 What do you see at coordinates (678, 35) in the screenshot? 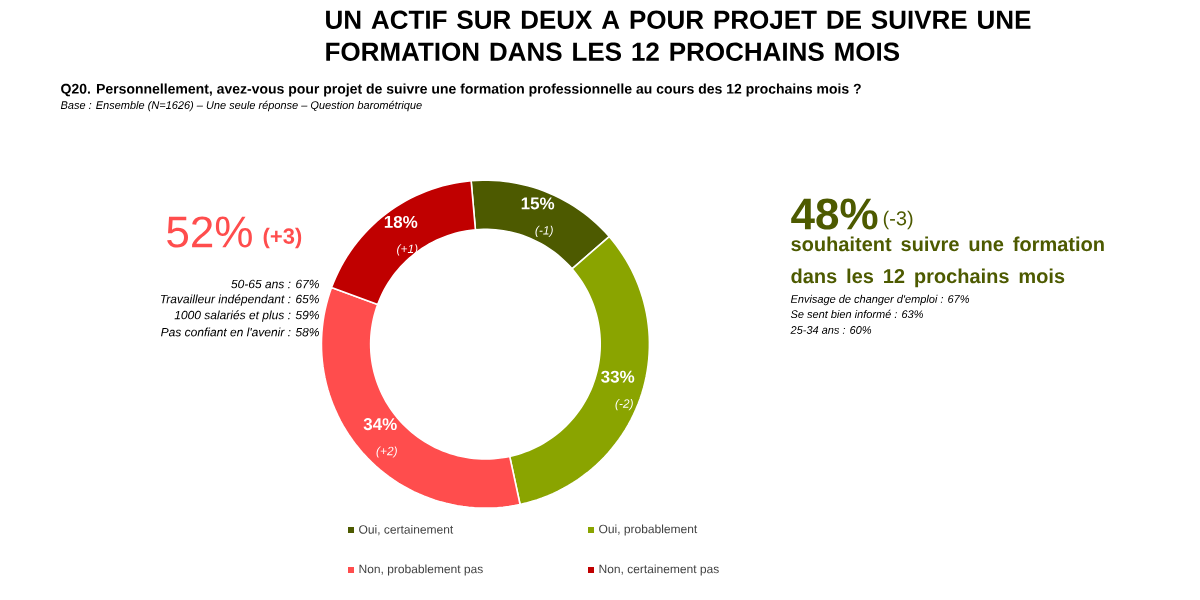
I see `chart-title: UN ACTIF SUR DEUX A POUR PROJET DE SUIVRE UNE FORMATION DANS LES 12 PROCHAINS MOIS` at bounding box center [678, 35].